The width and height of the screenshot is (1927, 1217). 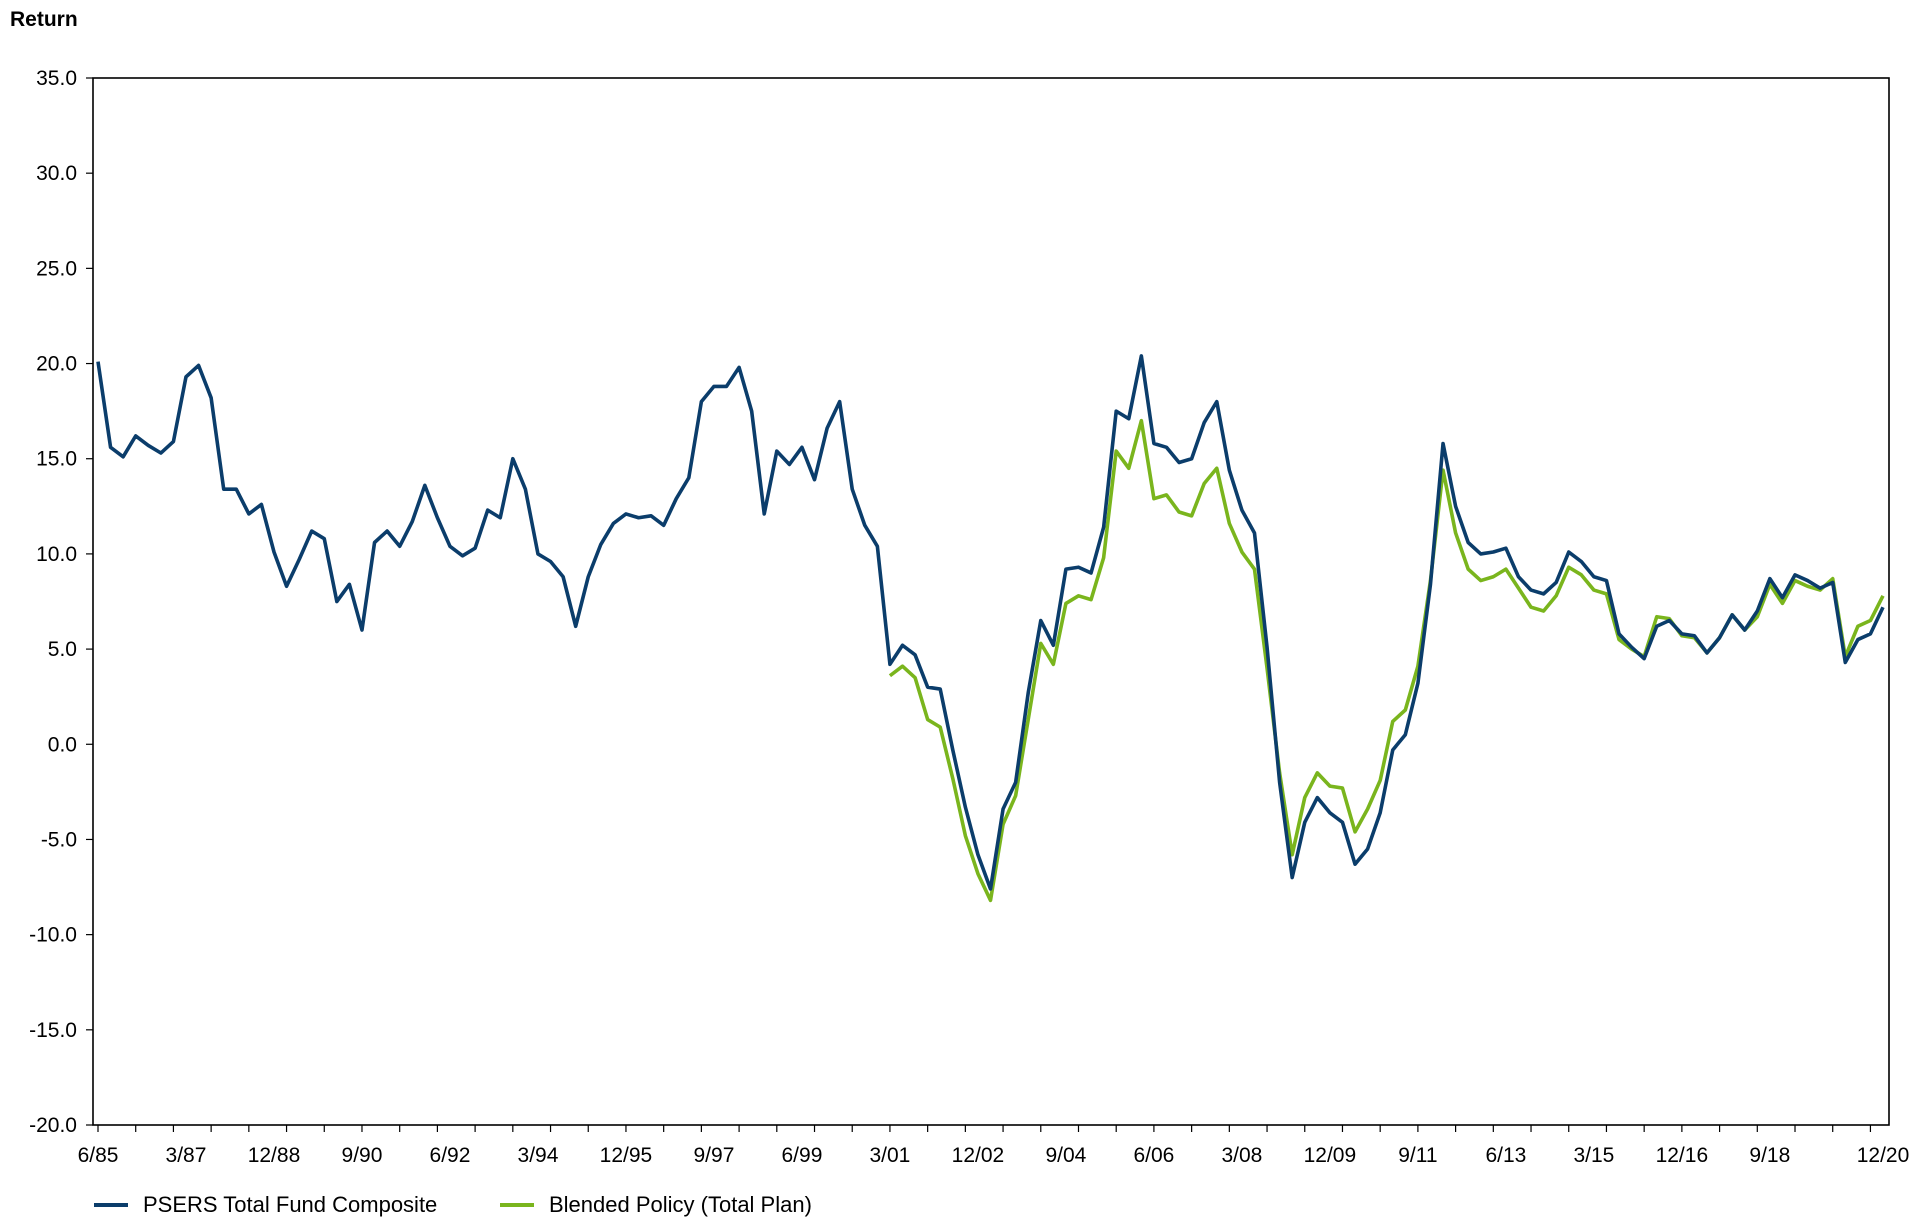 I want to click on y-axis-label: Return, so click(x=44, y=19).